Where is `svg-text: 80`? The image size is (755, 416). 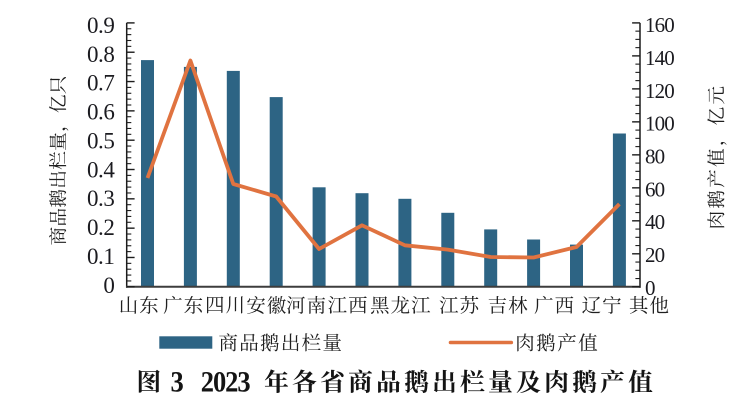 svg-text: 80 is located at coordinates (655, 157).